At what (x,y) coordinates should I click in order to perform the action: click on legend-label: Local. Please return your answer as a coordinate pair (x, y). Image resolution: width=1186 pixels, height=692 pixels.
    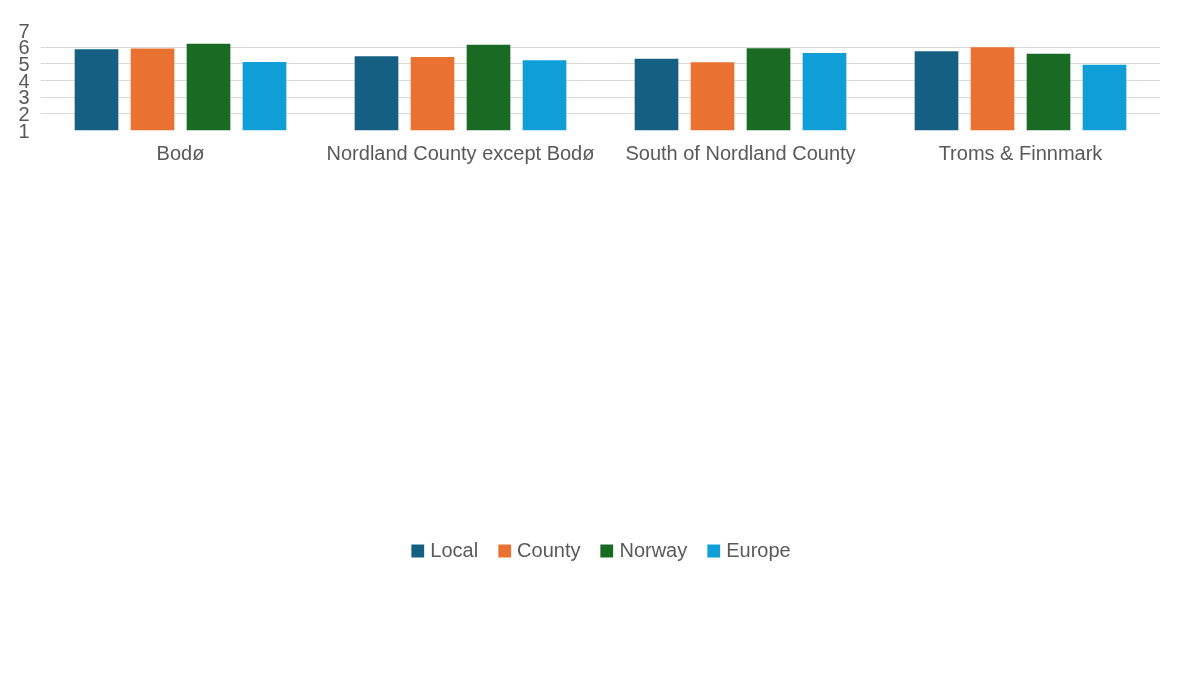
    Looking at the image, I should click on (454, 550).